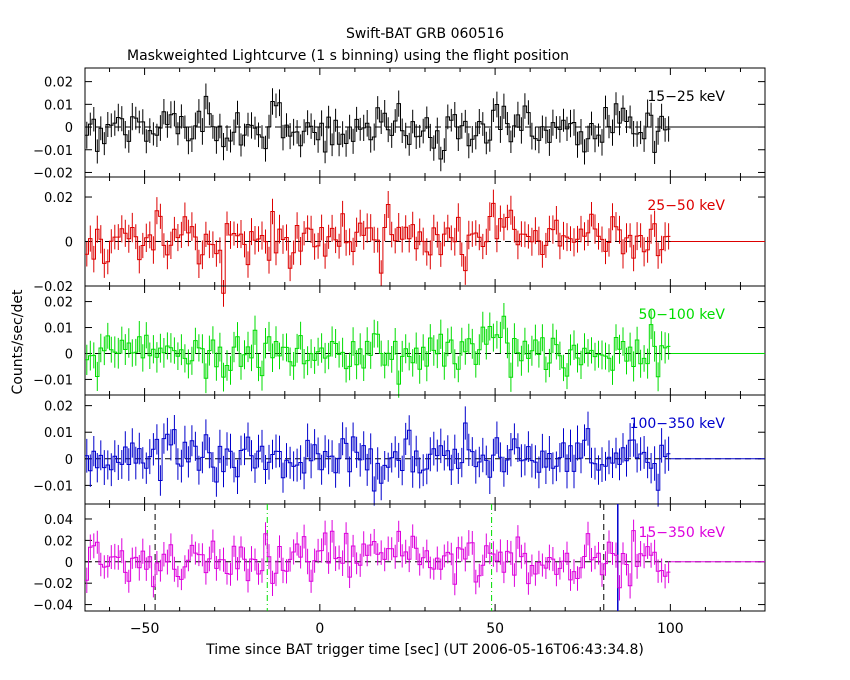 This screenshot has width=850, height=680. What do you see at coordinates (319, 629) in the screenshot?
I see `x-tick-label: 0` at bounding box center [319, 629].